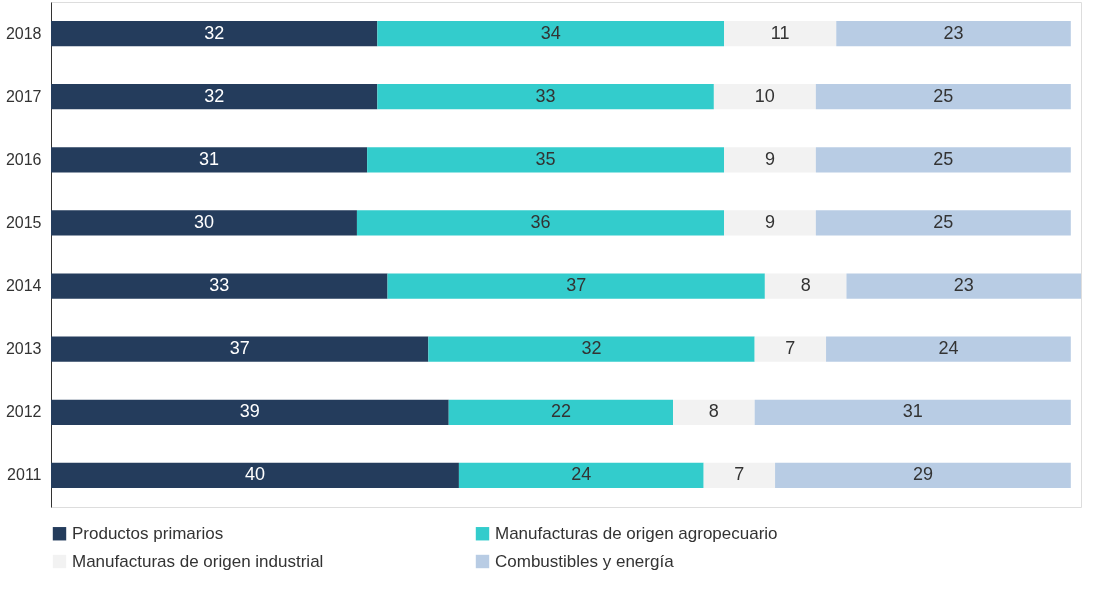 The height and width of the screenshot is (616, 1111). I want to click on data-label: 30, so click(203, 221).